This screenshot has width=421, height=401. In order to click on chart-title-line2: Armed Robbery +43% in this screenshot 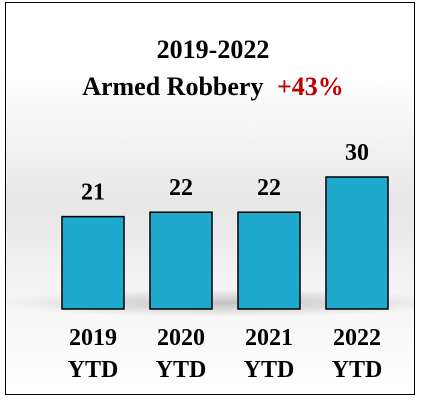, I will do `click(213, 86)`.